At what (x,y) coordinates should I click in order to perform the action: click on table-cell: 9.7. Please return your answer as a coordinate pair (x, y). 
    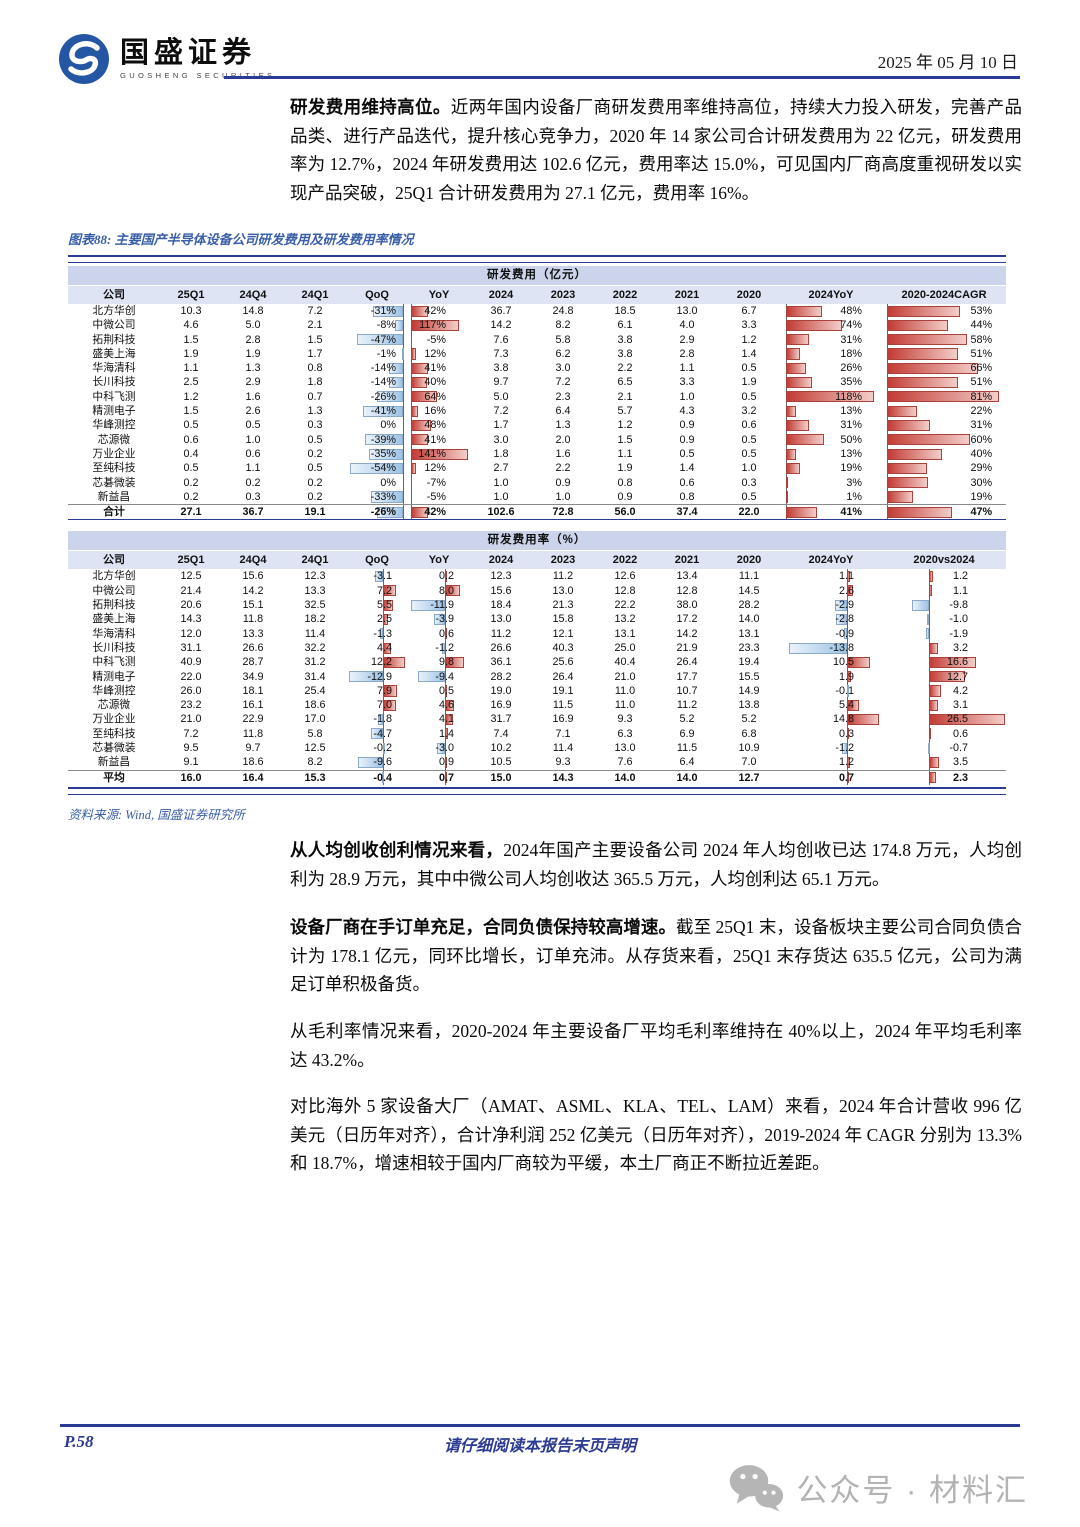
    Looking at the image, I should click on (253, 748).